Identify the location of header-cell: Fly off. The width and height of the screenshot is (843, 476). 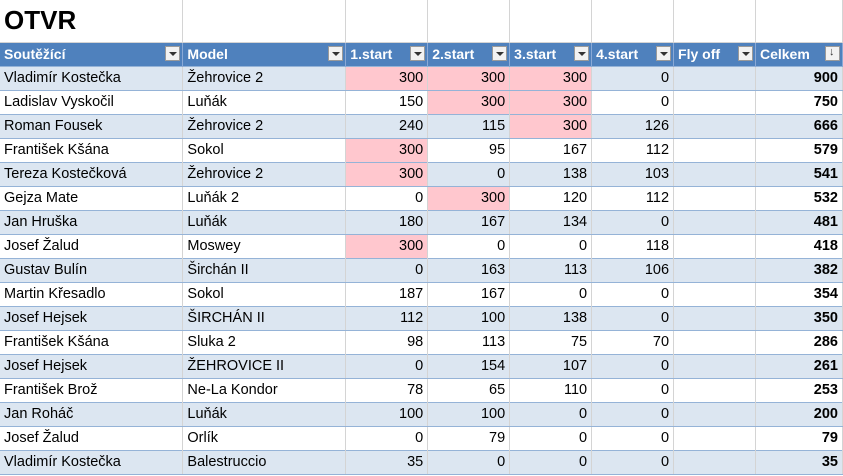
(714, 54).